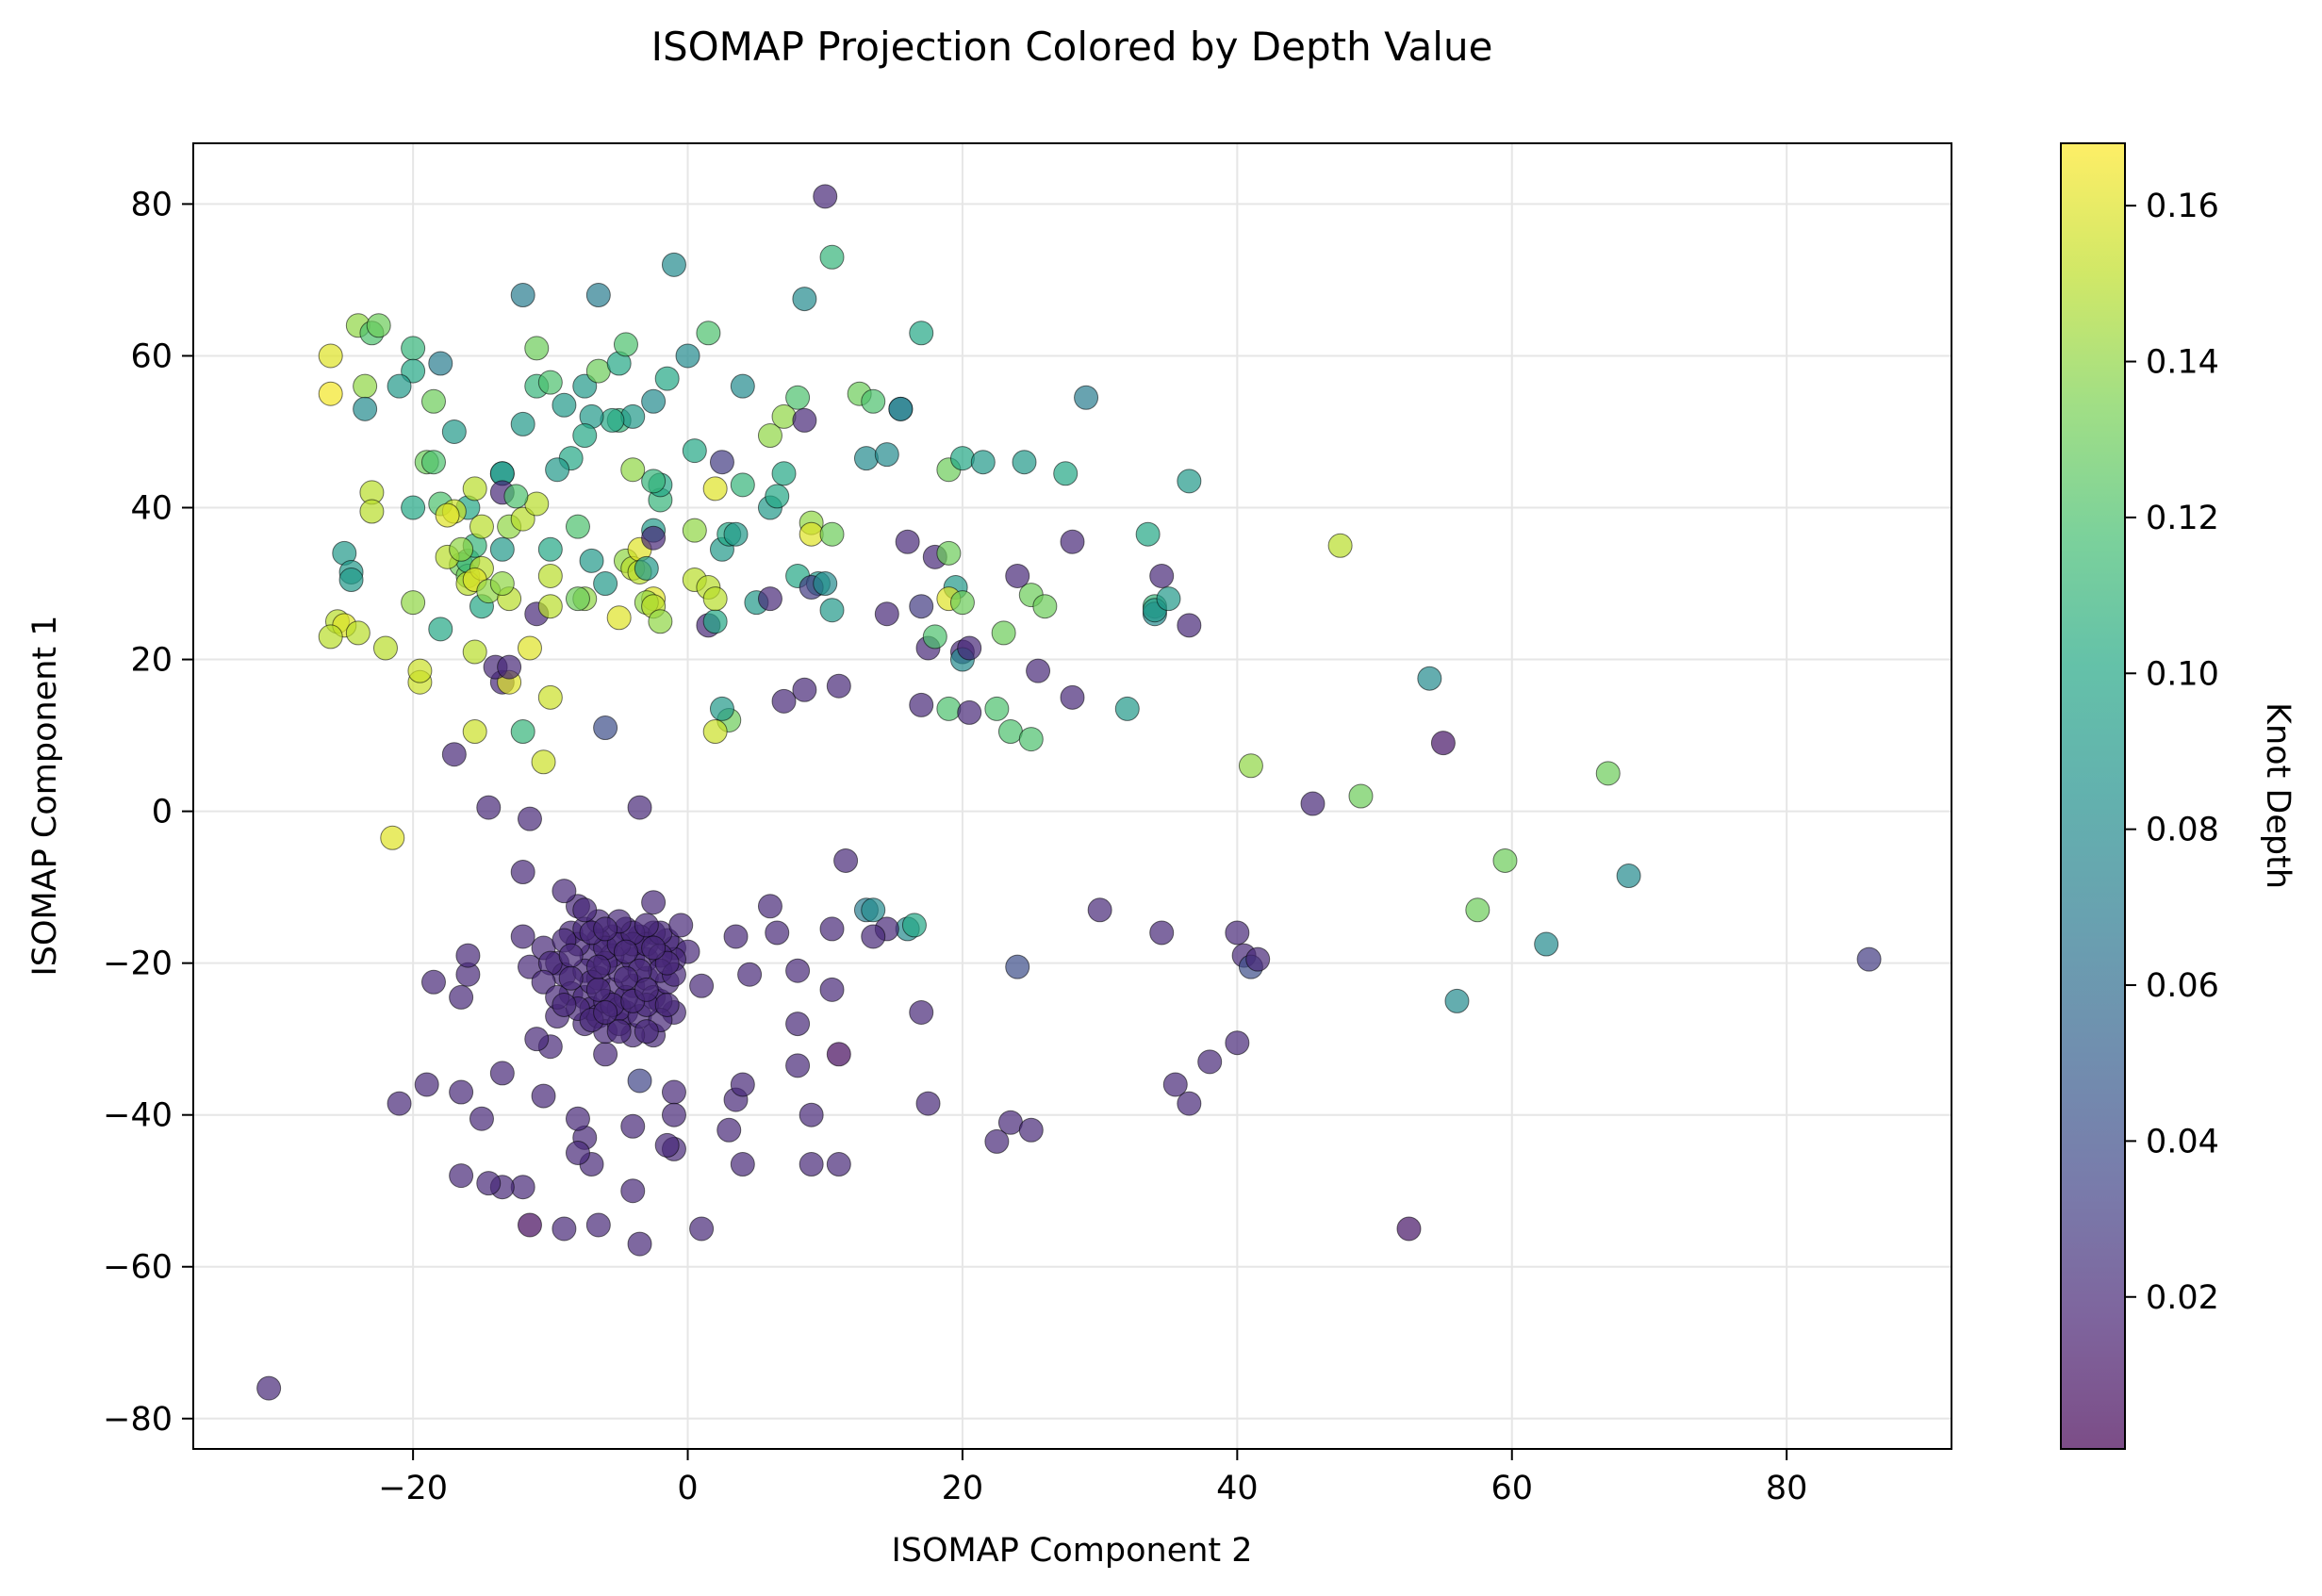  What do you see at coordinates (138, 1268) in the screenshot?
I see `y-tick-label: −60` at bounding box center [138, 1268].